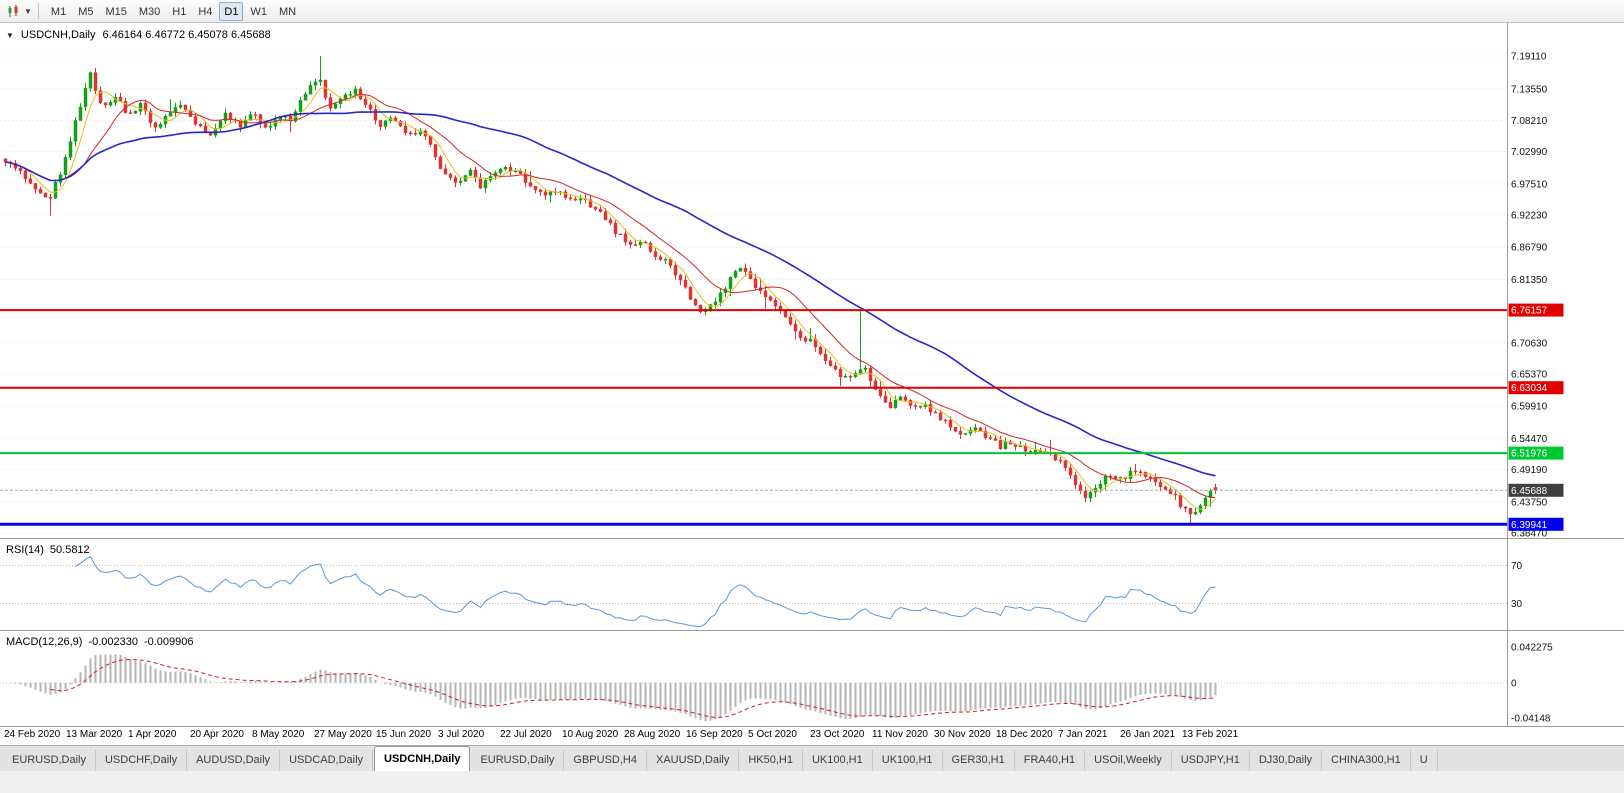 This screenshot has height=793, width=1624. What do you see at coordinates (1366, 760) in the screenshot?
I see `tab-16-china300-h1: CHINA300,H1` at bounding box center [1366, 760].